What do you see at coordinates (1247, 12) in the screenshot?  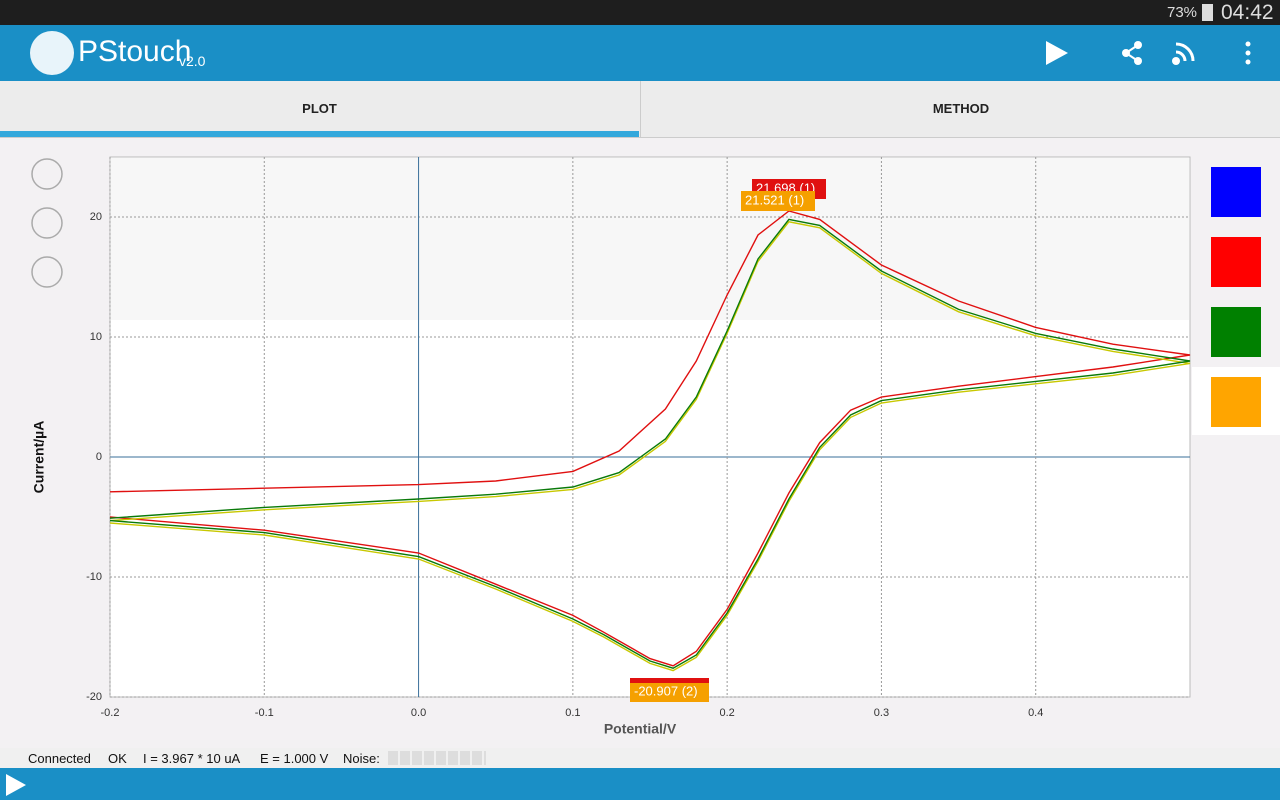 I see `clock: 04:42` at bounding box center [1247, 12].